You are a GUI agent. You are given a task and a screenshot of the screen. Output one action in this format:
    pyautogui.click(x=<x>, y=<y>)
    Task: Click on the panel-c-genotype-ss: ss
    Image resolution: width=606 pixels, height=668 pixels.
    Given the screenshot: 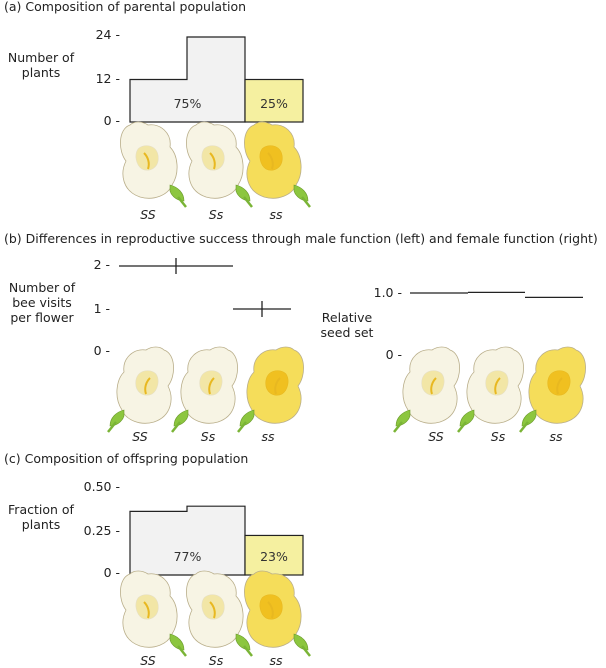 What is the action you would take?
    pyautogui.click(x=276, y=660)
    